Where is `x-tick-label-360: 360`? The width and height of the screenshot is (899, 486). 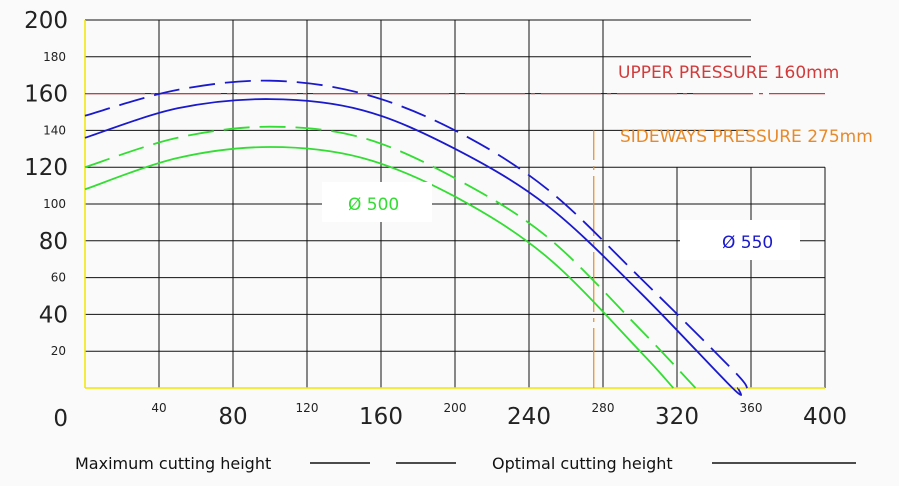 x-tick-label-360: 360 is located at coordinates (751, 408).